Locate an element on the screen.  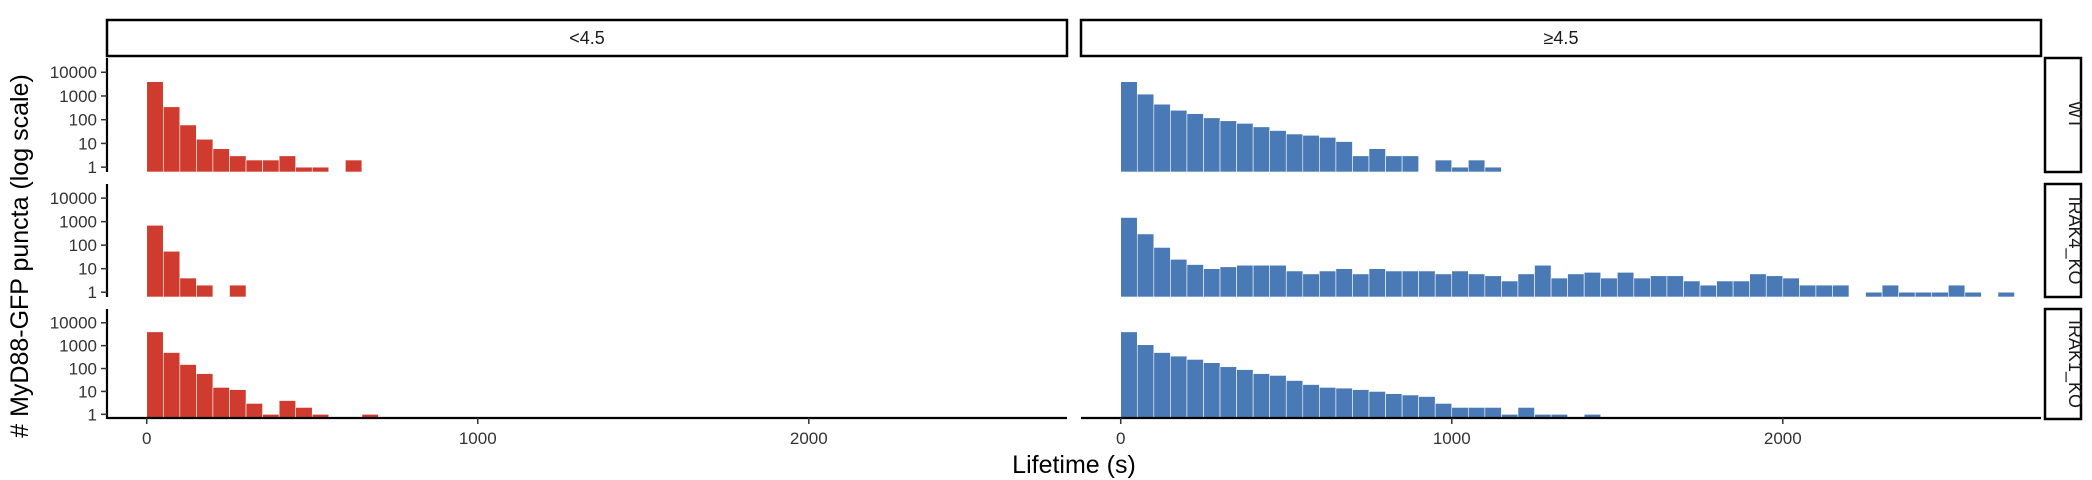
y-axis-title: # MyD88-GFP puncta (log scale) is located at coordinates (20, 256).